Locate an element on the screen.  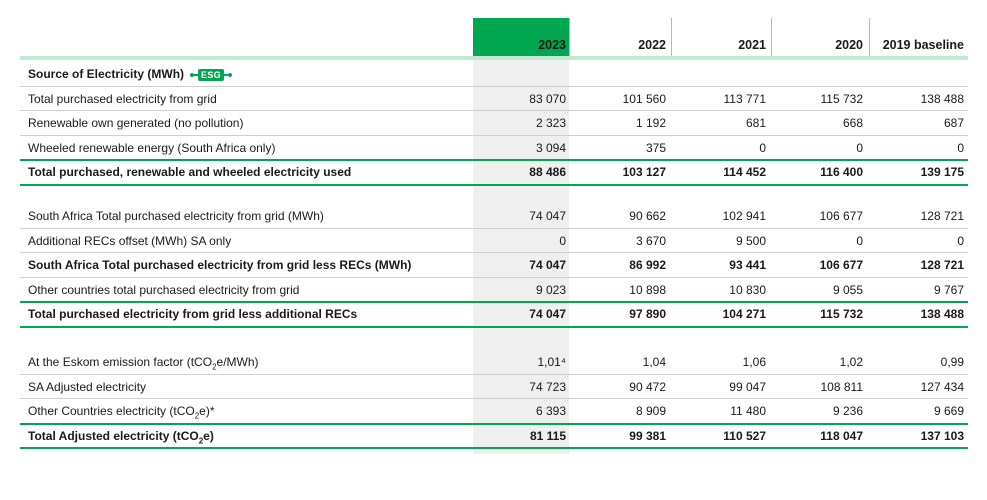
cell-value: 110 527 is located at coordinates (744, 435).